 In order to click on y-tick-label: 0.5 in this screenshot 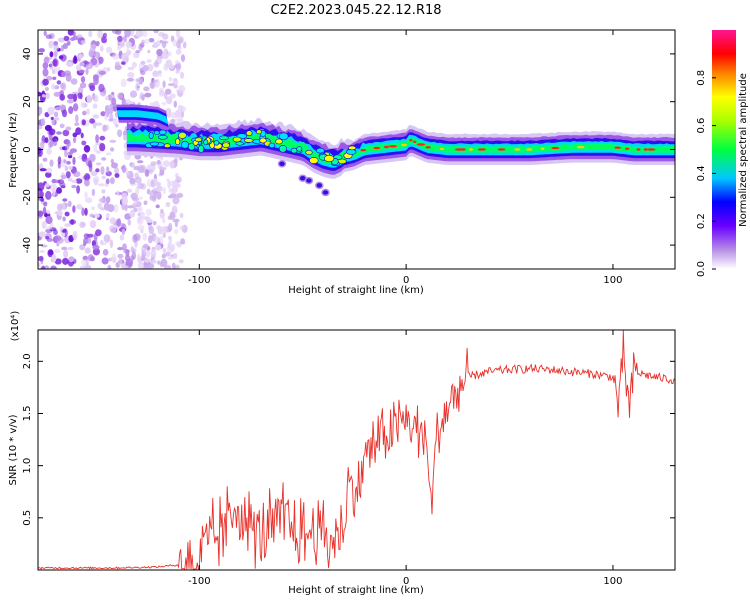, I will do `click(27, 518)`.